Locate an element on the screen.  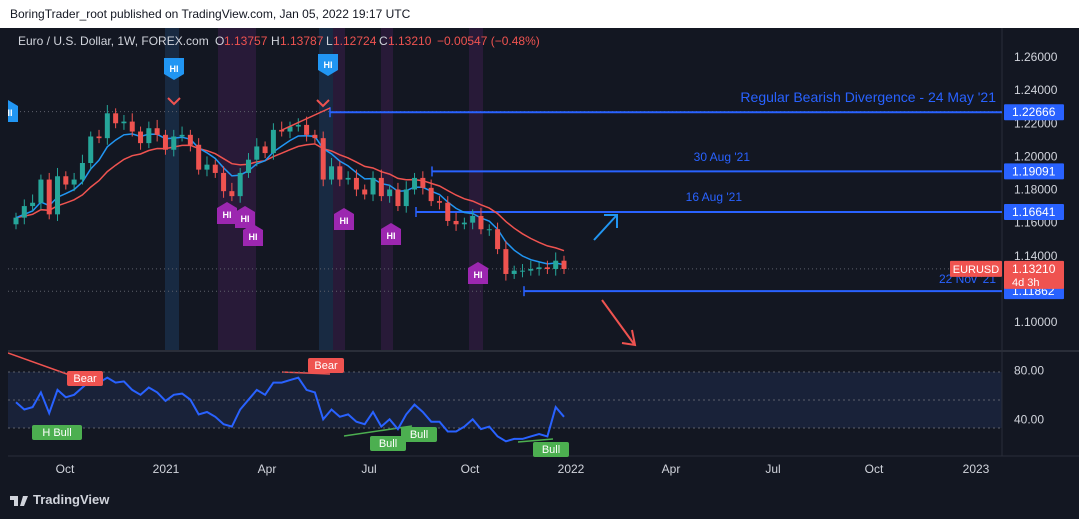
bear-tag-2-bg is located at coordinates (326, 365).